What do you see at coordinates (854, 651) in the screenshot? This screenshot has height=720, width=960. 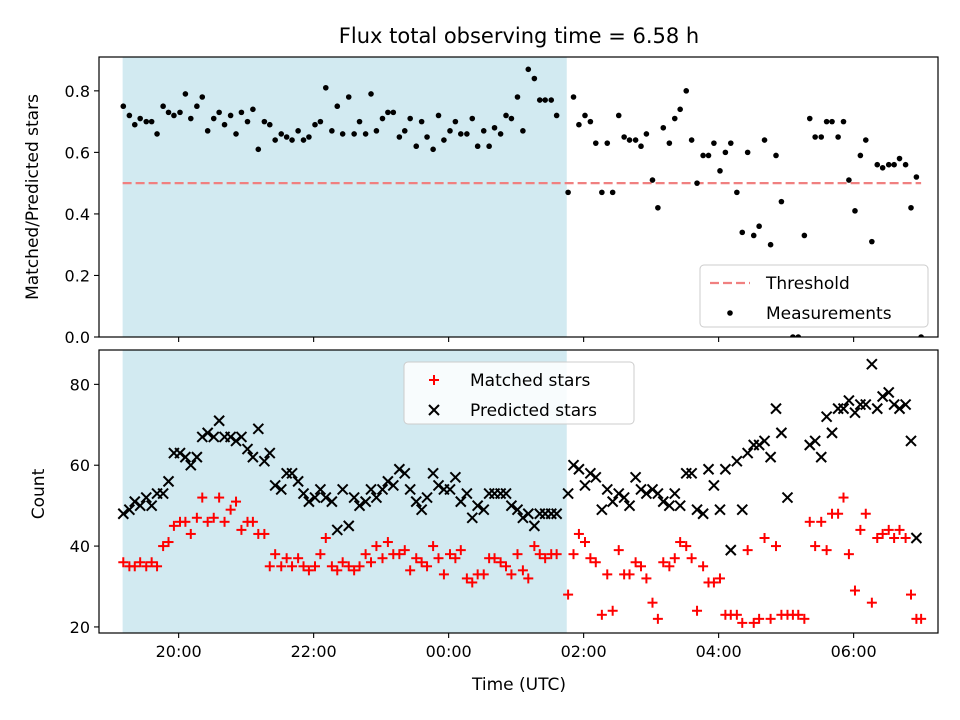 I see `x-tick-label: 06:00` at bounding box center [854, 651].